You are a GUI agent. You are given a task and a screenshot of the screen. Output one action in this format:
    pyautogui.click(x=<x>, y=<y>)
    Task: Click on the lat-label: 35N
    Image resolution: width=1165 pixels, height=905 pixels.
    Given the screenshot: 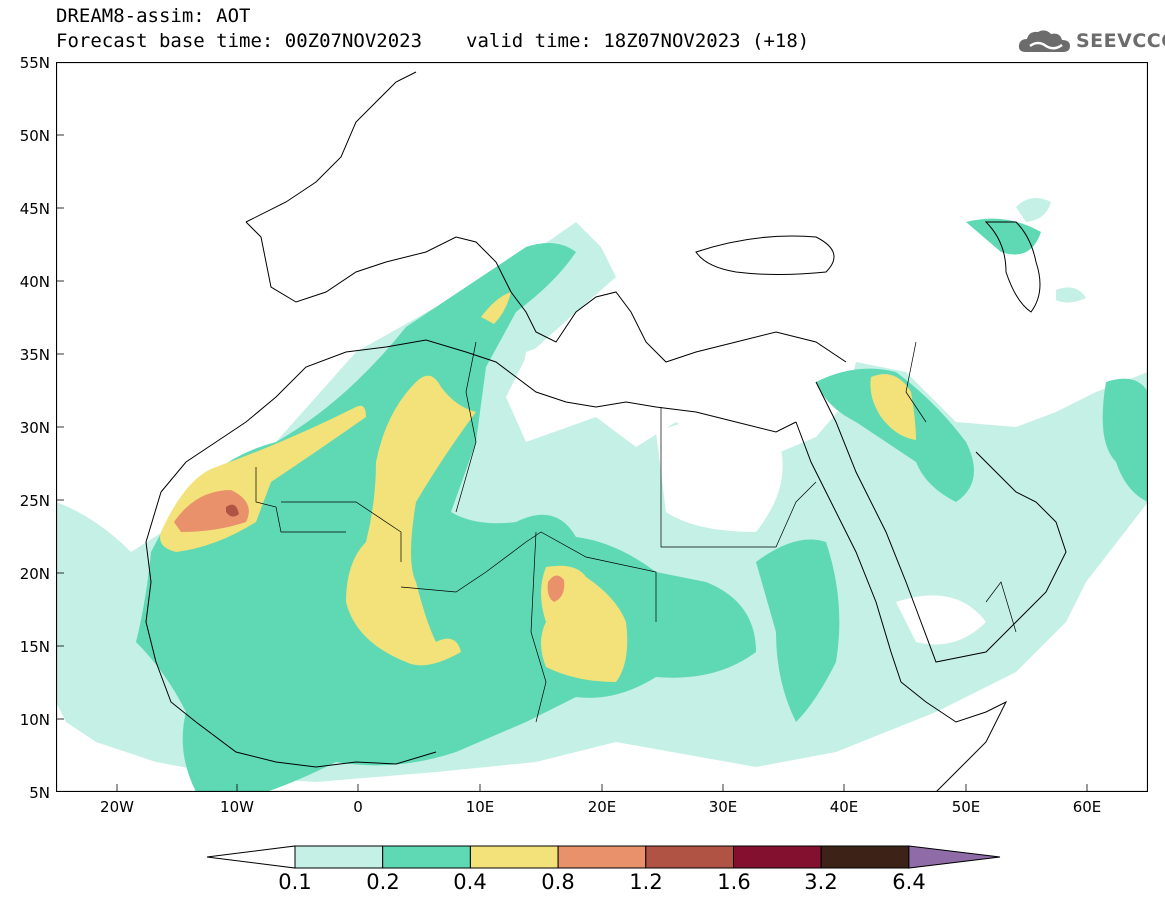 What is the action you would take?
    pyautogui.click(x=34, y=355)
    